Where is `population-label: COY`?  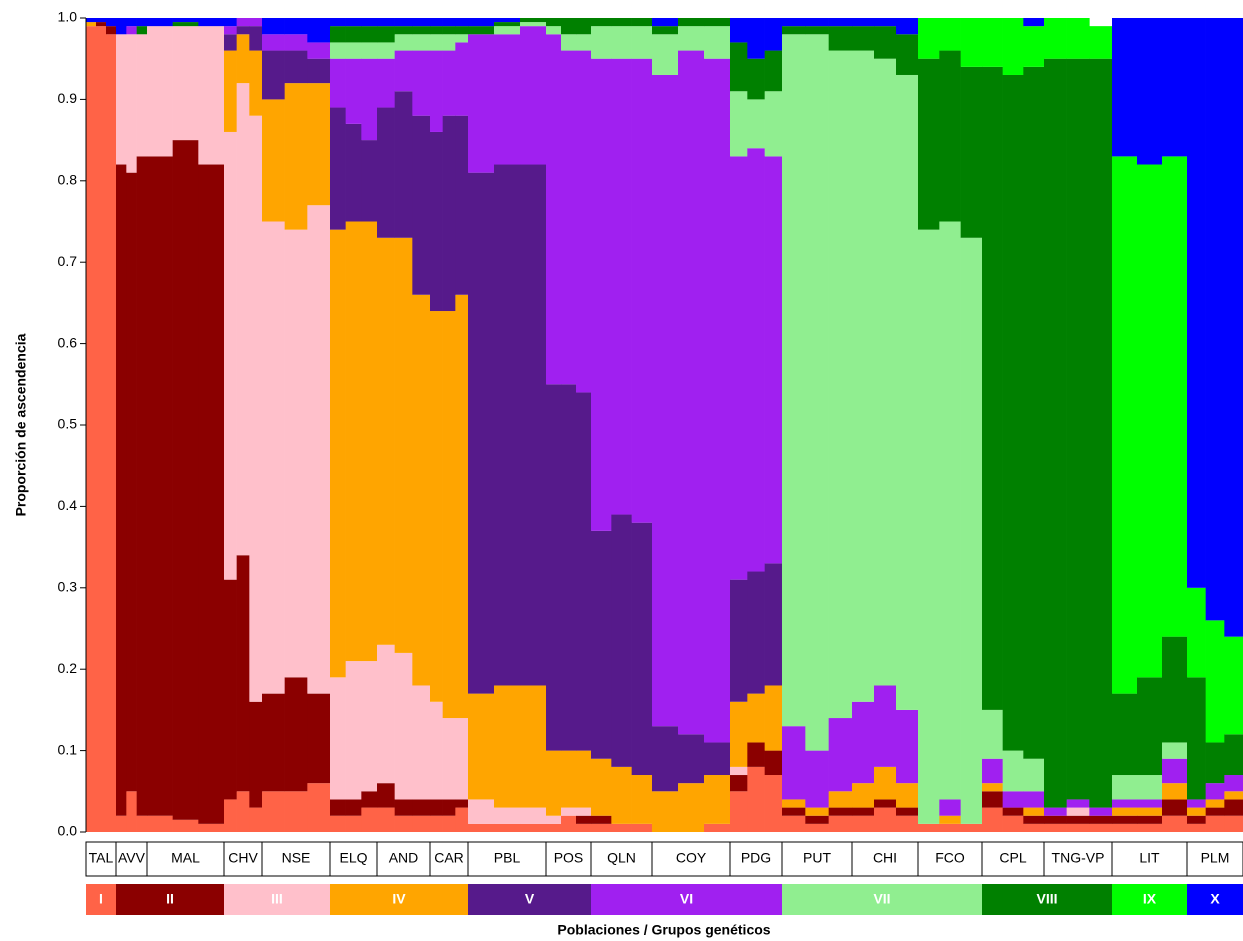
population-label: COY is located at coordinates (691, 858).